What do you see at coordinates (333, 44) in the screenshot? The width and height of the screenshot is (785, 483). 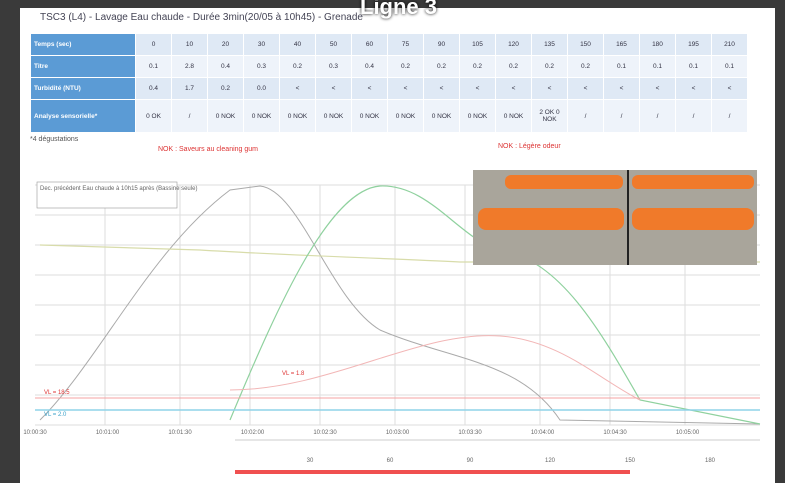 I see `cell: 50` at bounding box center [333, 44].